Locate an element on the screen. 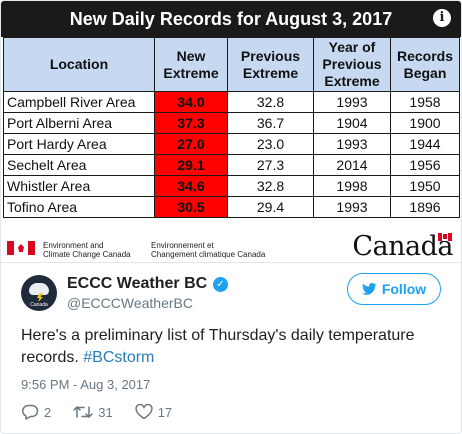 Image resolution: width=462 pixels, height=434 pixels. twitter-bird-icon is located at coordinates (369, 289).